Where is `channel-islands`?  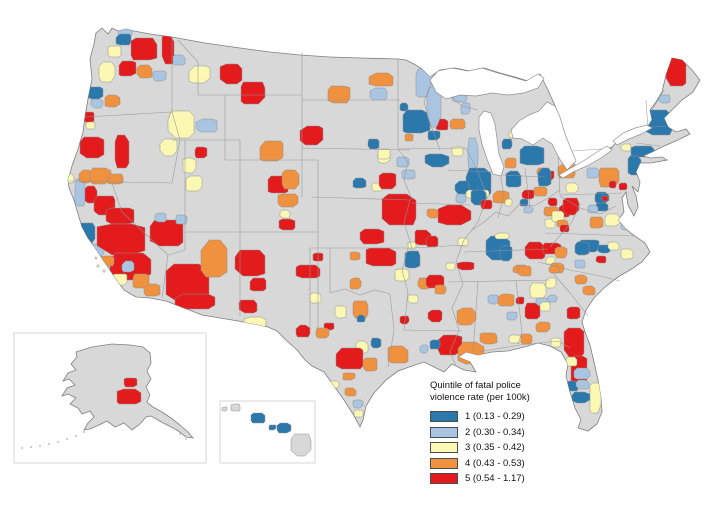 channel-islands is located at coordinates (100, 264).